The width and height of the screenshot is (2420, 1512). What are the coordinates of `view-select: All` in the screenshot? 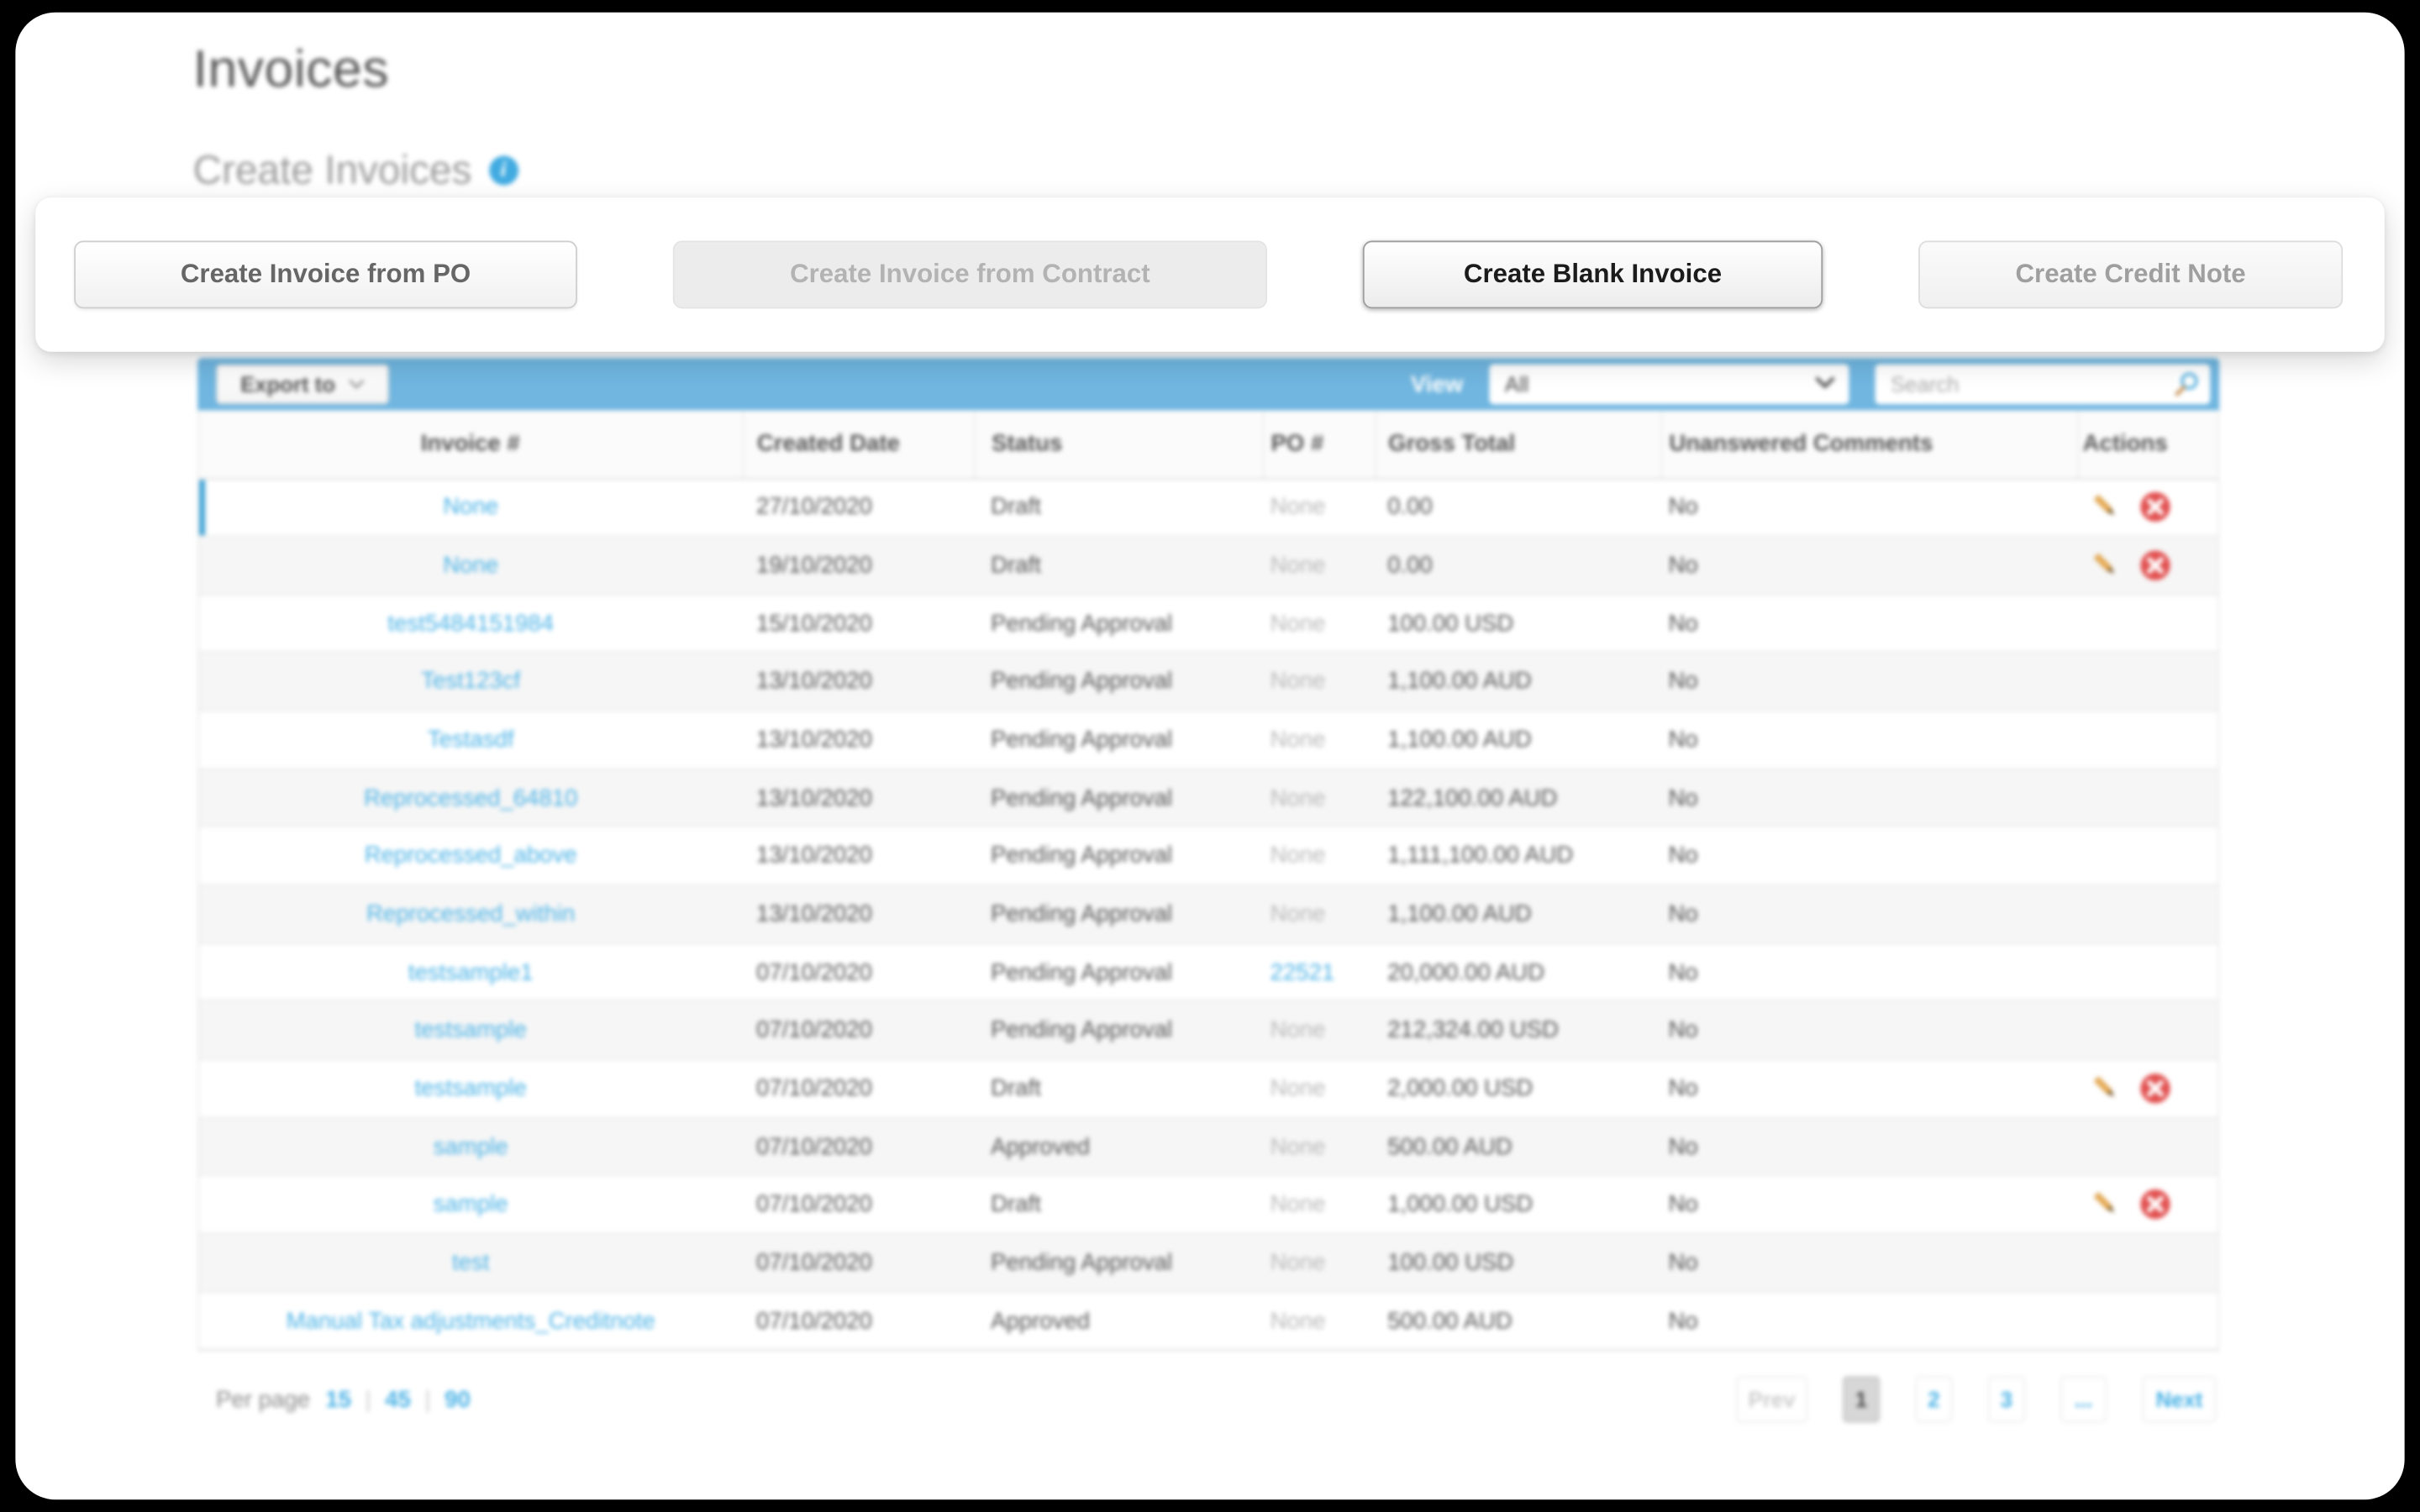 It's located at (1669, 384).